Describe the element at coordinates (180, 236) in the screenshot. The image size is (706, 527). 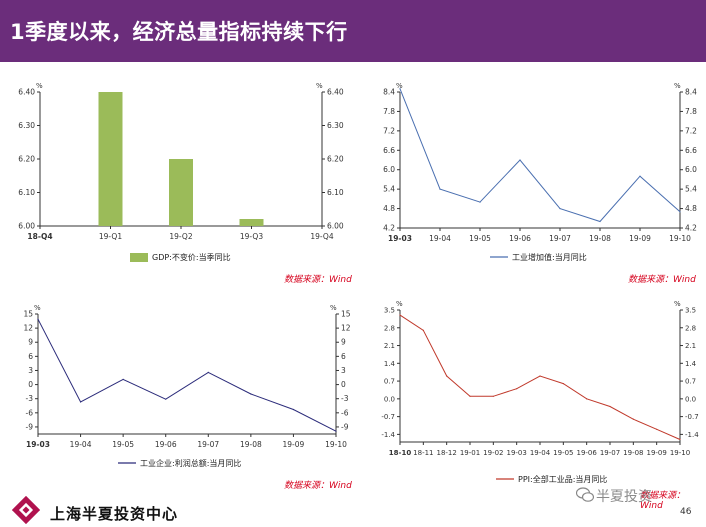
I see `x-tick-label: 19-Q2` at that location.